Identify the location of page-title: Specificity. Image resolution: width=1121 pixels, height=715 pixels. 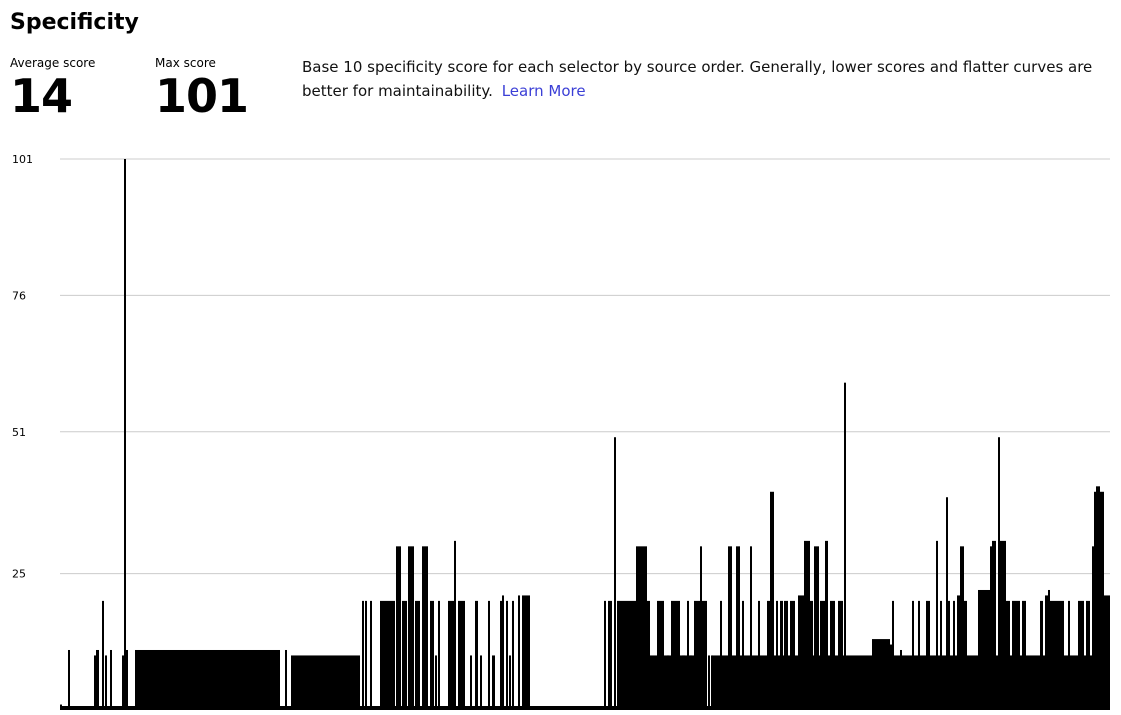
(74, 22).